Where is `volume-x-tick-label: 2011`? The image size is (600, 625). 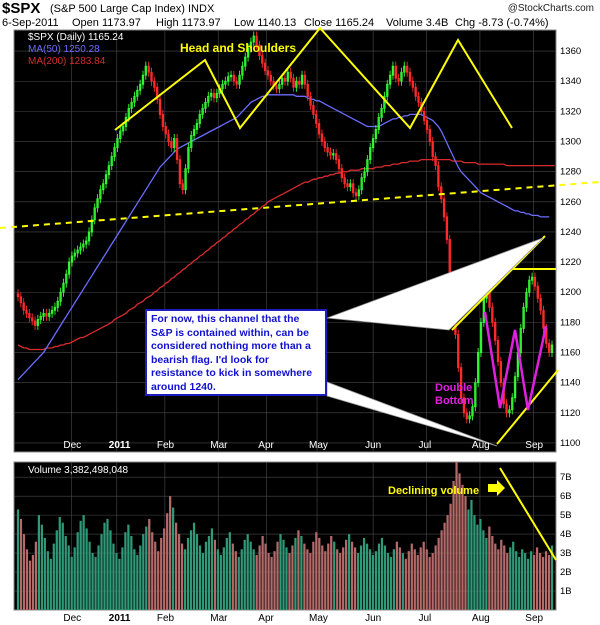
volume-x-tick-label: 2011 is located at coordinates (120, 618).